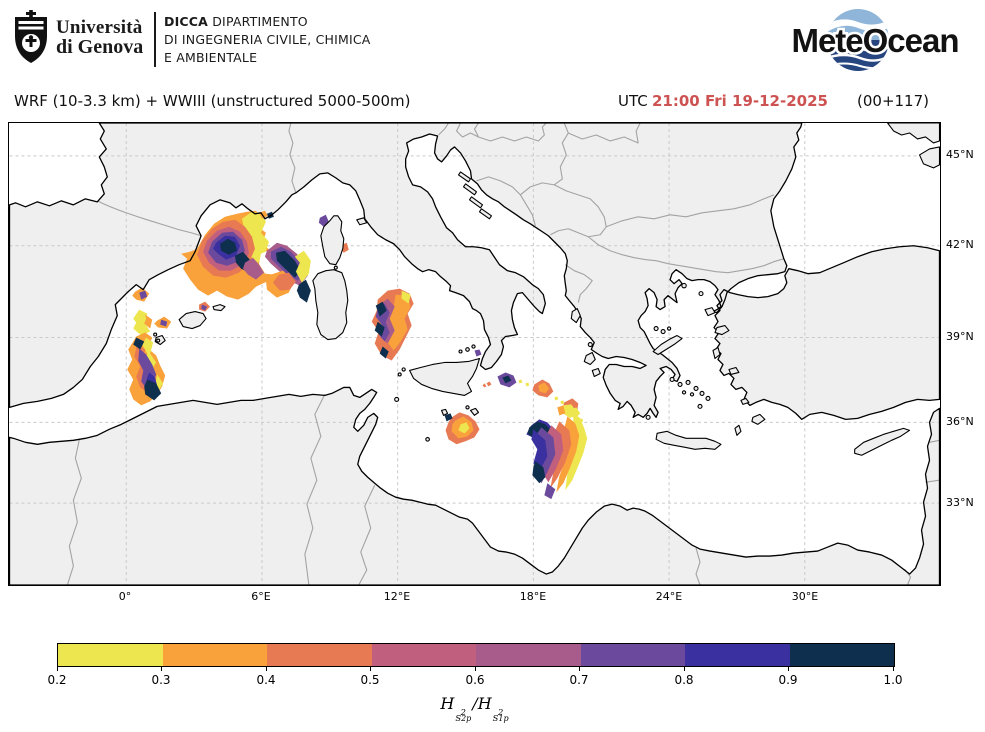  Describe the element at coordinates (913, 133) in the screenshot. I see `coastline-azov` at that location.